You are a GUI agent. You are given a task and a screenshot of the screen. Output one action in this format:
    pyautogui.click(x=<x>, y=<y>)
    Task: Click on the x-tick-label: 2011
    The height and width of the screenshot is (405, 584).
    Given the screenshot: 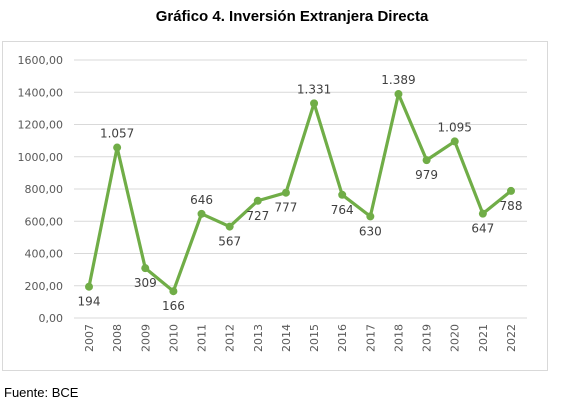 What is the action you would take?
    pyautogui.click(x=202, y=338)
    